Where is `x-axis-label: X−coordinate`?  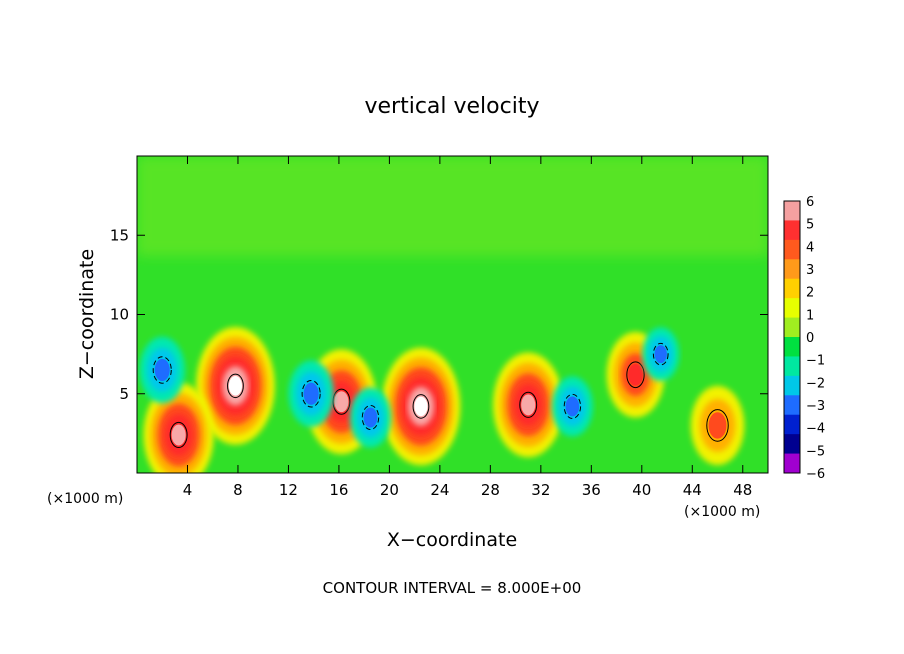
x-axis-label: X−coordinate is located at coordinates (452, 540).